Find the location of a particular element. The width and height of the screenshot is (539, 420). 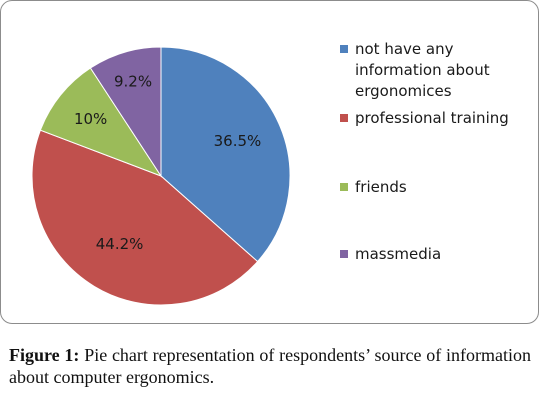

figure-caption-prefix: Figure 1: is located at coordinates (44, 355).